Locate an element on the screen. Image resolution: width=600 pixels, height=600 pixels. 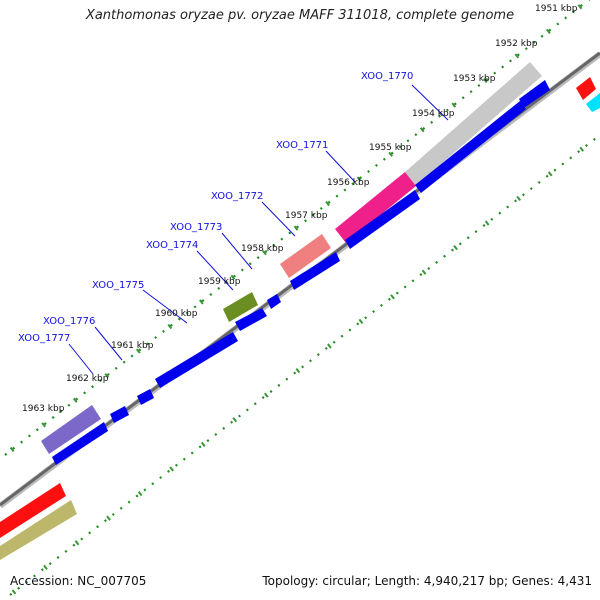
gene-block-pink is located at coordinates (375, 207).